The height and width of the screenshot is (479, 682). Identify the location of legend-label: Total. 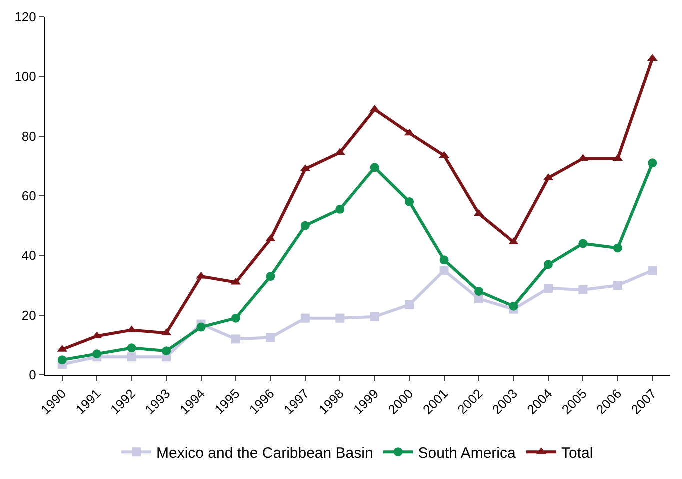
(578, 453).